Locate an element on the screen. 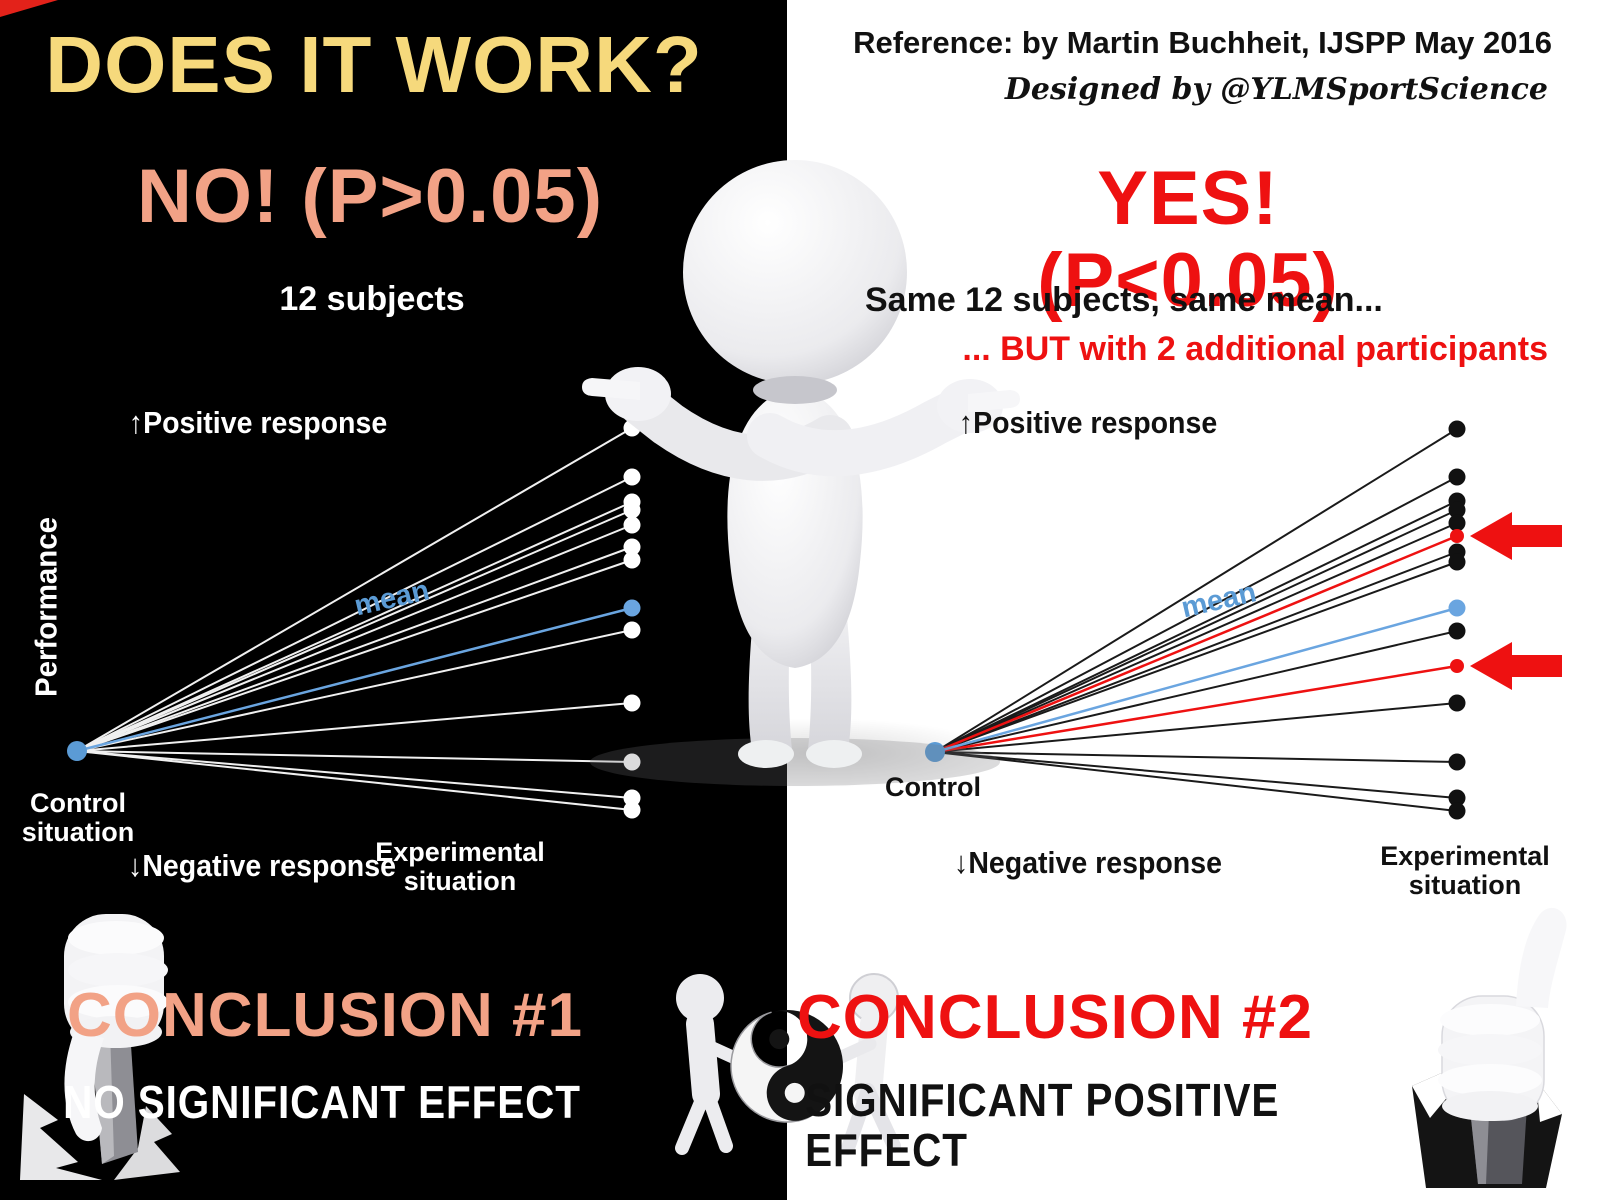  control-label-left: Control situation is located at coordinates (78, 818).